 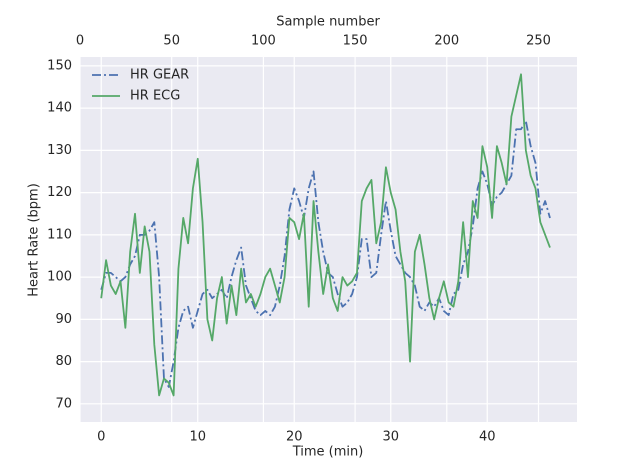 What do you see at coordinates (59, 277) in the screenshot?
I see `y-tick-label: 100` at bounding box center [59, 277].